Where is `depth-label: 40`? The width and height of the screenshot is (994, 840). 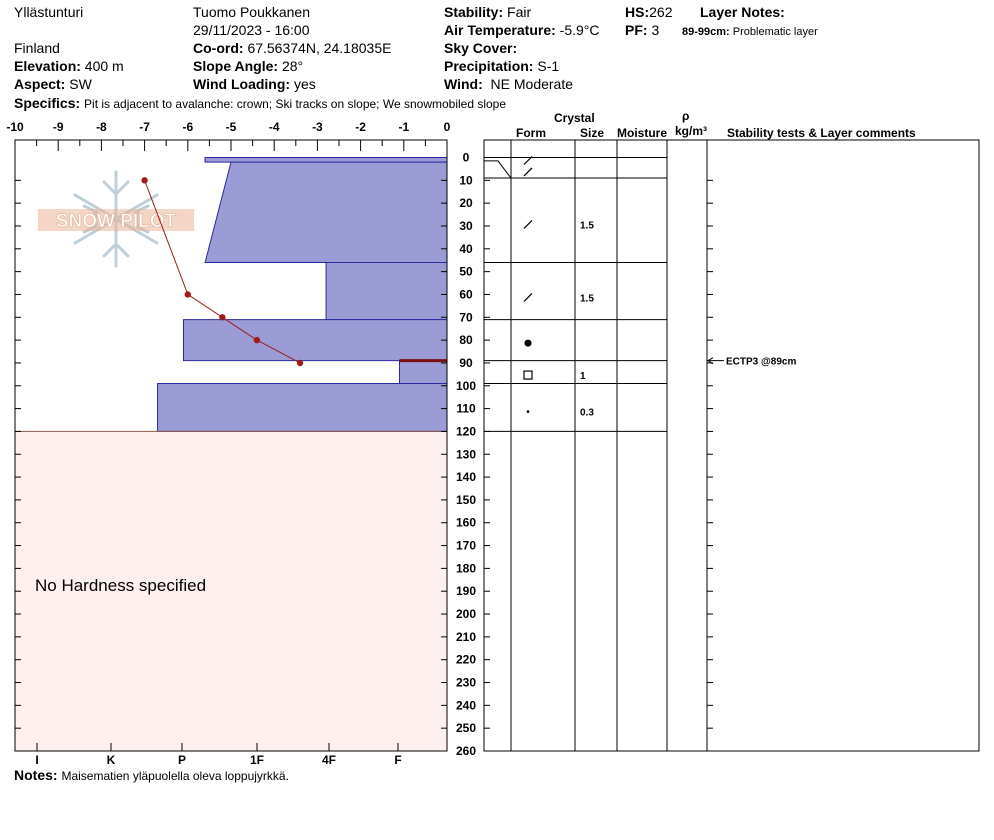 depth-label: 40 is located at coordinates (466, 249).